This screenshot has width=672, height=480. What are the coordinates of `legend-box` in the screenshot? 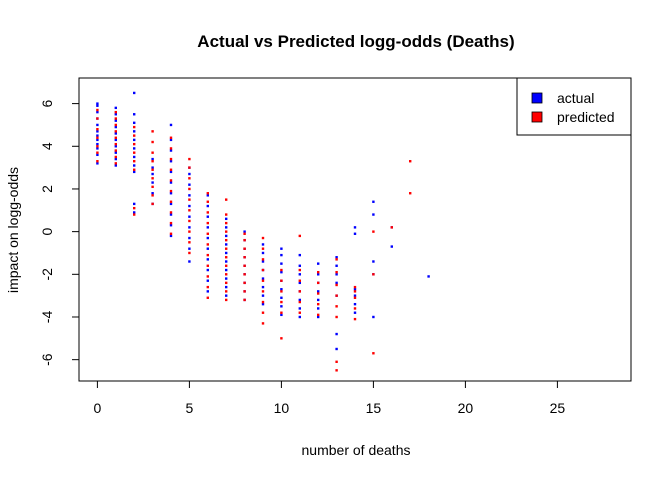 It's located at (574, 106).